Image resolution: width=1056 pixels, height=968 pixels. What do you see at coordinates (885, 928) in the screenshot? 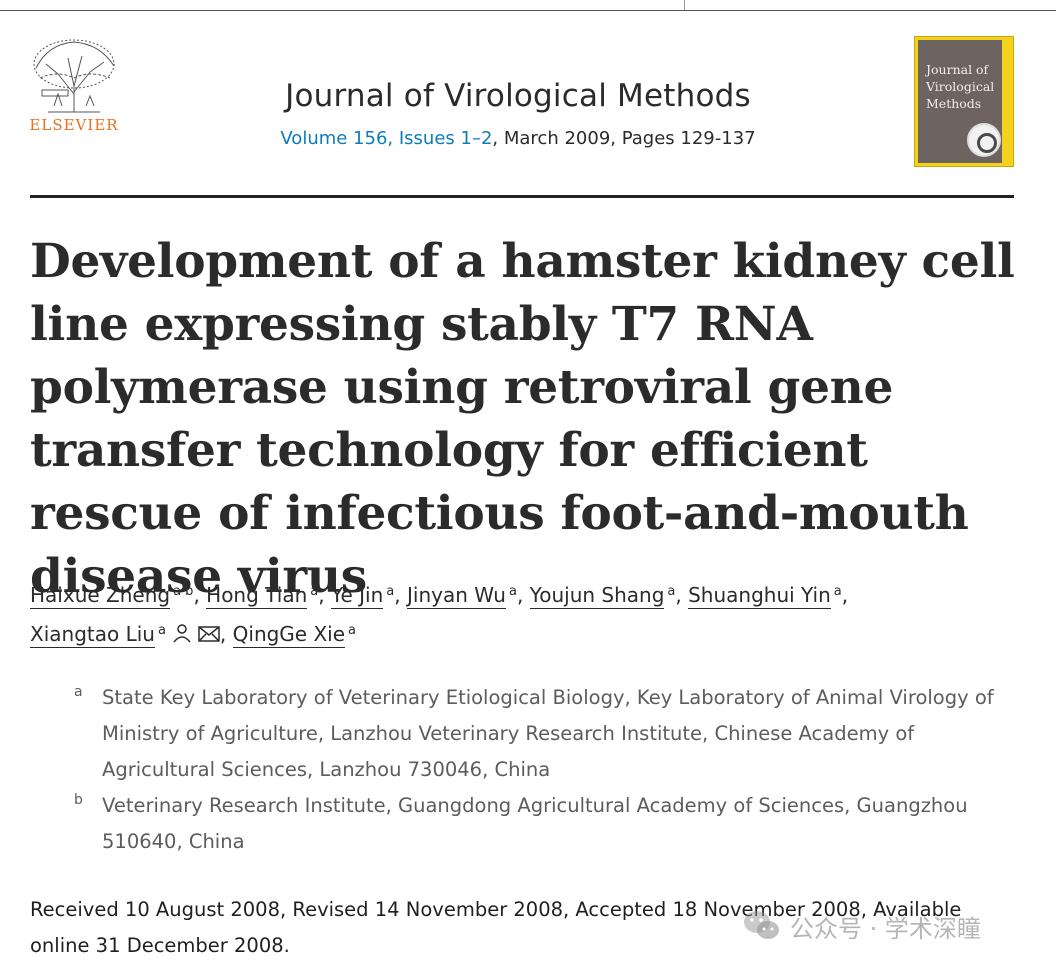
I see `watermark-text: 公众号 · 学术深瞳` at bounding box center [885, 928].